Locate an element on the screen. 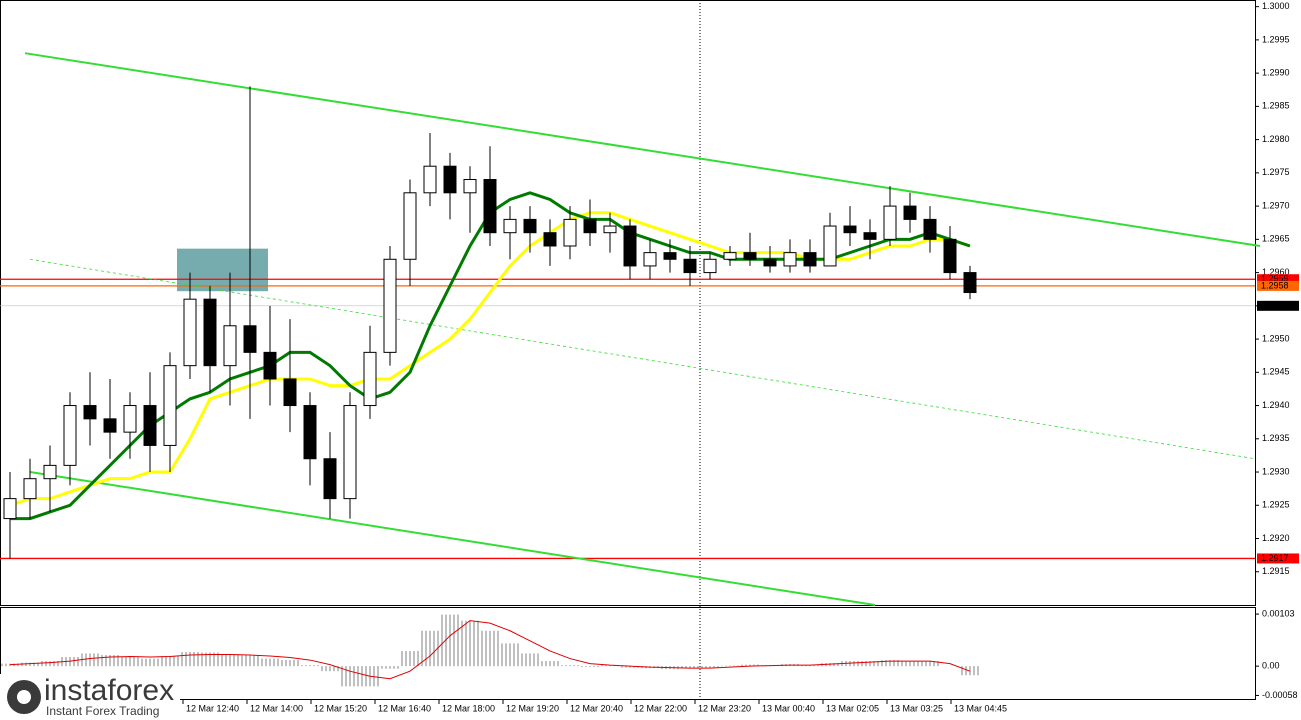  x-tick-label: 13 Mar 00:40 is located at coordinates (788, 708).